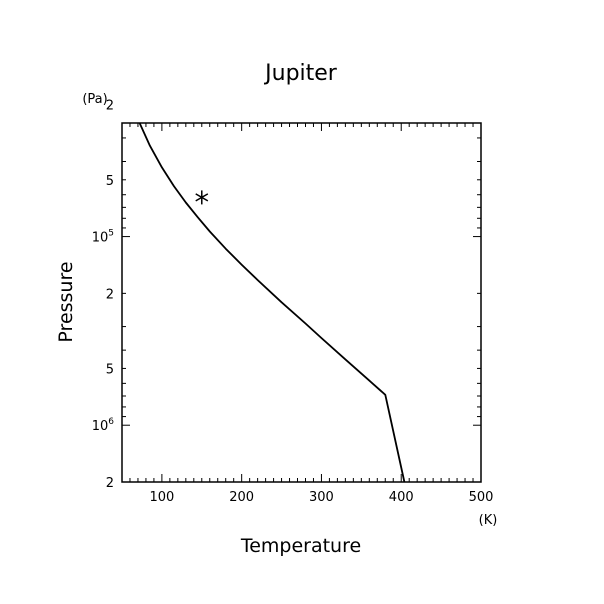  What do you see at coordinates (161, 497) in the screenshot?
I see `x-tick-label: 100` at bounding box center [161, 497].